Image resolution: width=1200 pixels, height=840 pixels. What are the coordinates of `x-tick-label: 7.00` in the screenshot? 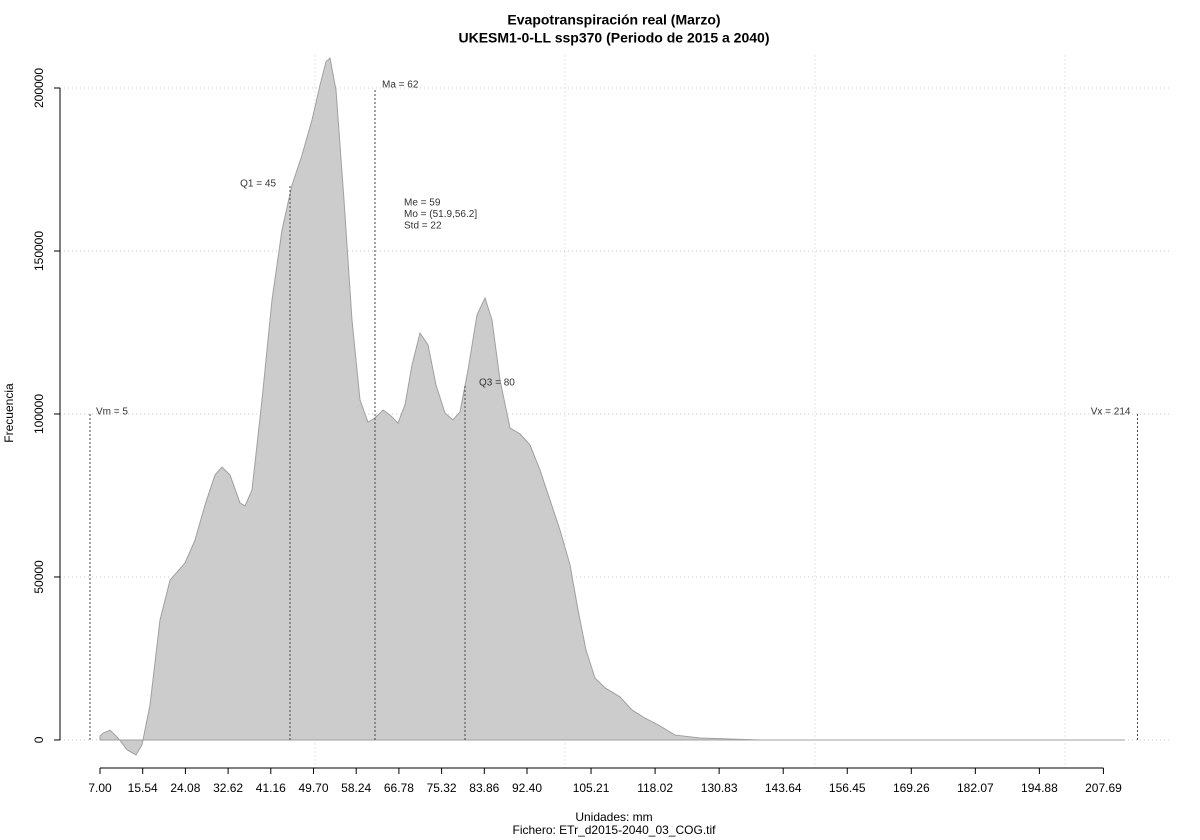 It's located at (100, 788).